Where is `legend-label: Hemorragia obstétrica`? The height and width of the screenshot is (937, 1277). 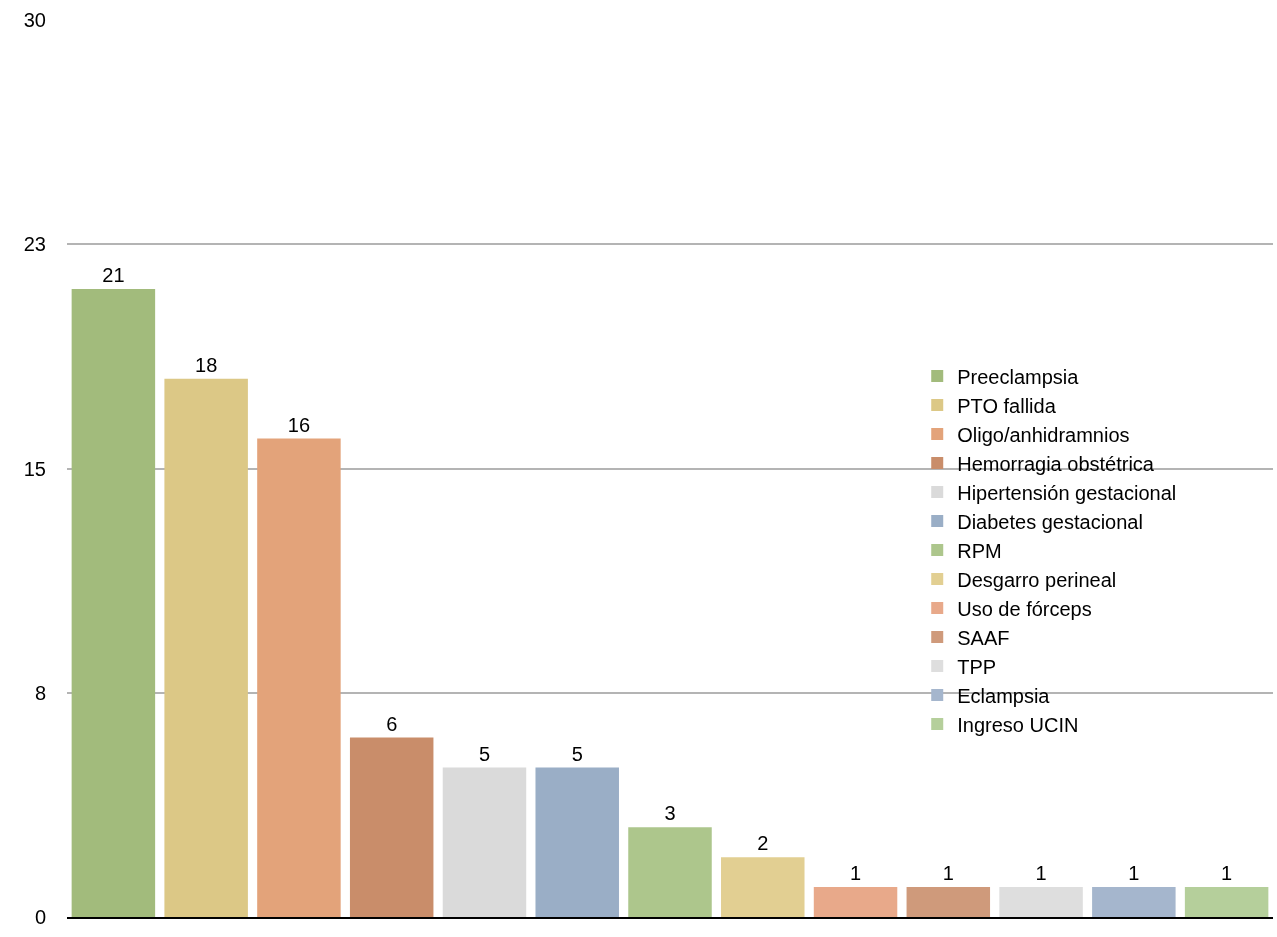 legend-label: Hemorragia obstétrica is located at coordinates (1056, 463).